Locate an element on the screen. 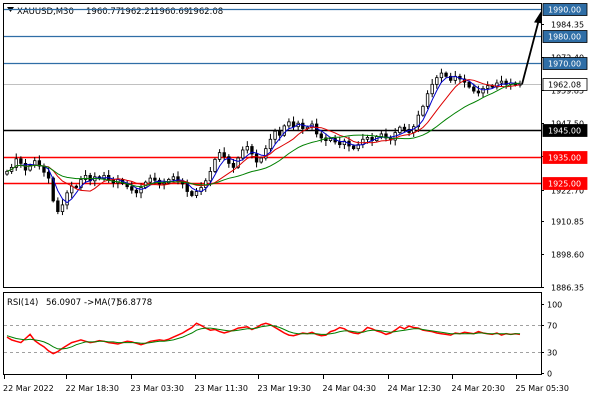  rsi-tick-label: 70 is located at coordinates (552, 326).